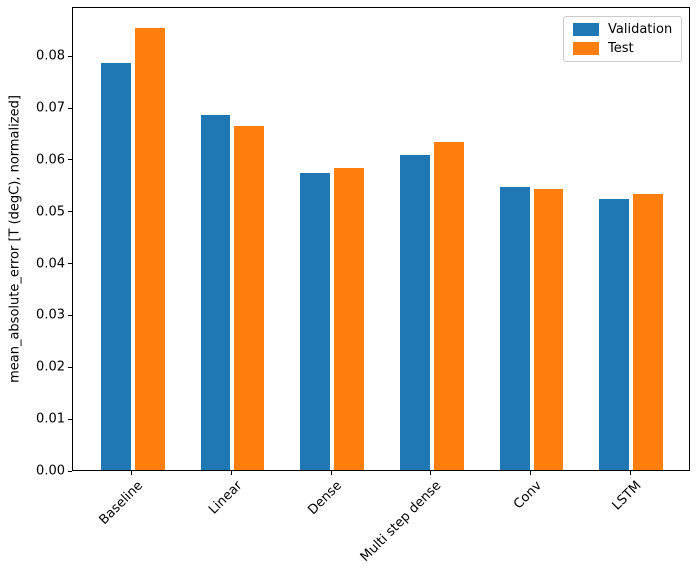  What do you see at coordinates (50, 315) in the screenshot?
I see `ytick-label-0.03: 0.03` at bounding box center [50, 315].